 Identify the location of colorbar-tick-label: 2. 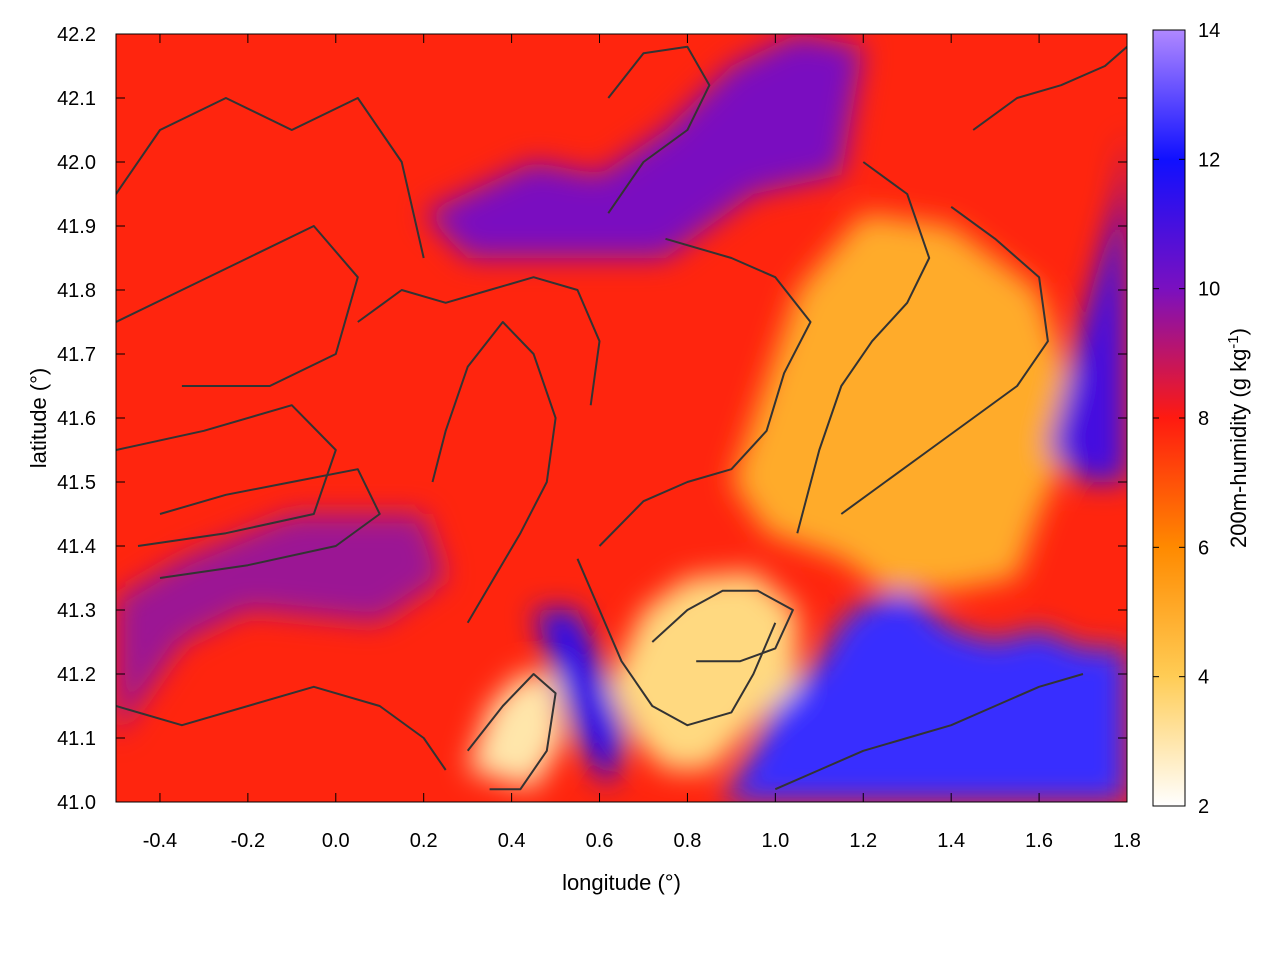
(1203, 807).